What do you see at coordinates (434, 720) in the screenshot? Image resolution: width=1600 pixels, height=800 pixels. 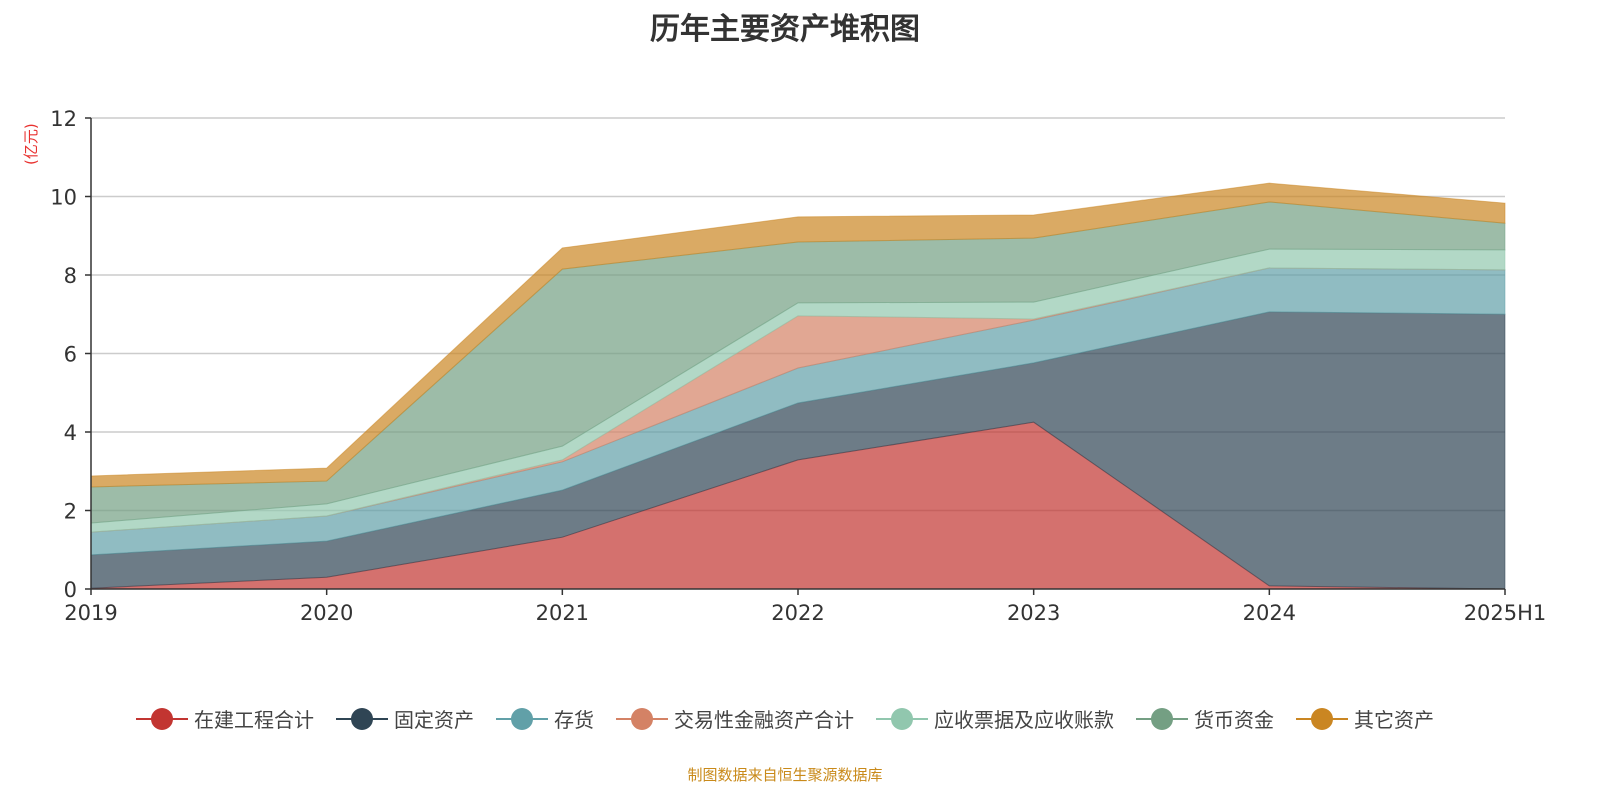 I see `legend-label: 固定资产` at bounding box center [434, 720].